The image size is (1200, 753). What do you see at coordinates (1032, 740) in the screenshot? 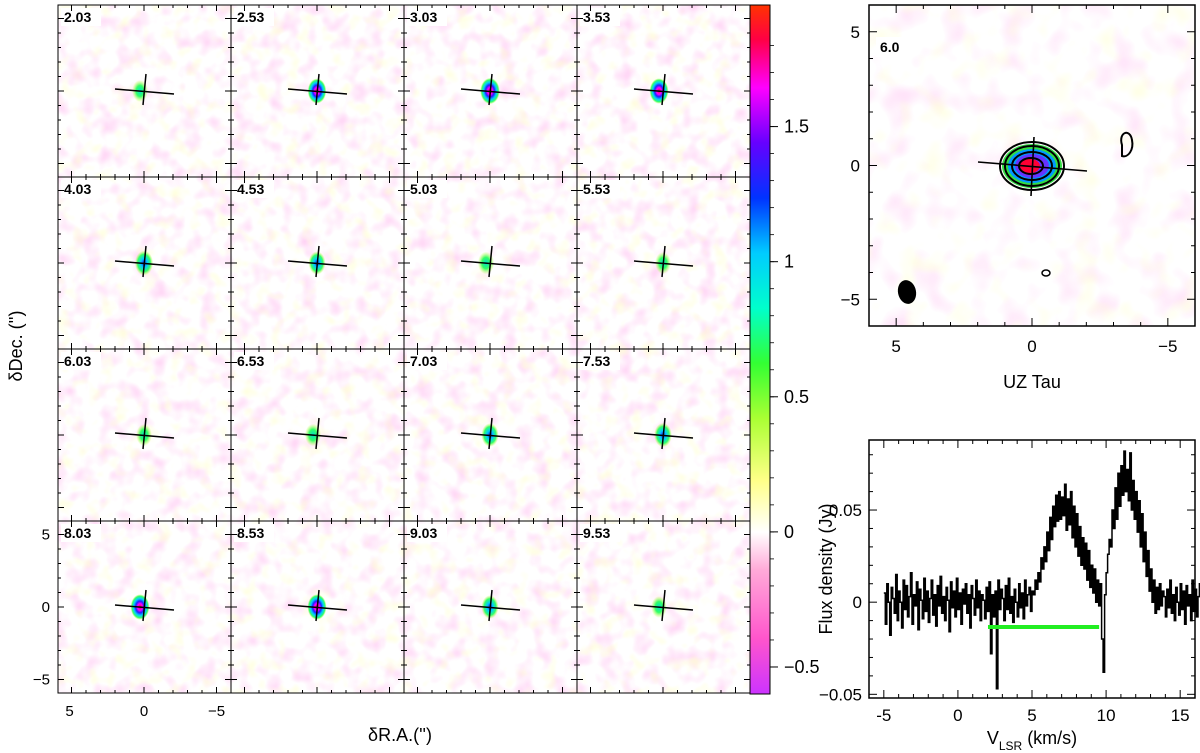
I see `spectrum-xlabel: VLSR (km/s)` at bounding box center [1032, 740].